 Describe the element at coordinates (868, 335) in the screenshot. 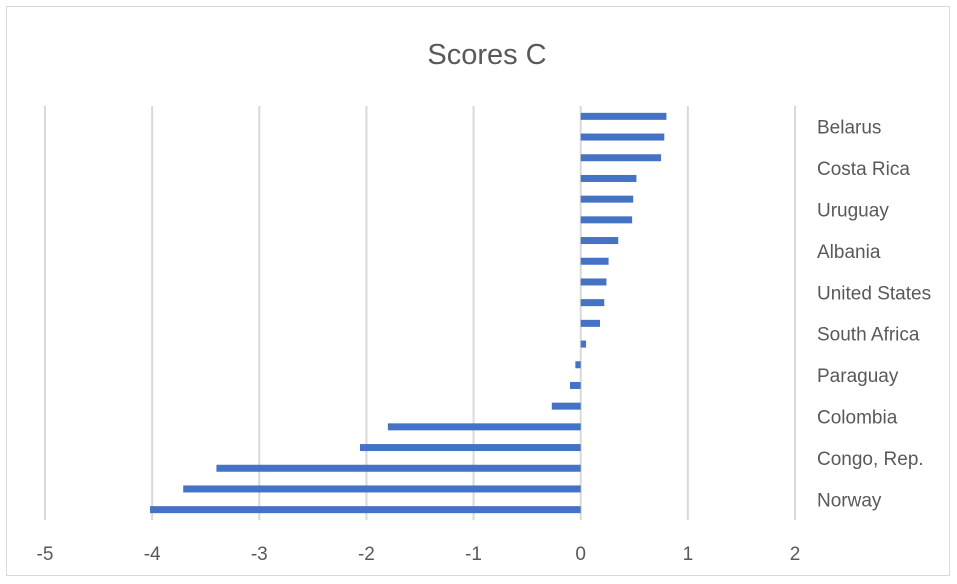

I see `category-label: South Africa` at that location.